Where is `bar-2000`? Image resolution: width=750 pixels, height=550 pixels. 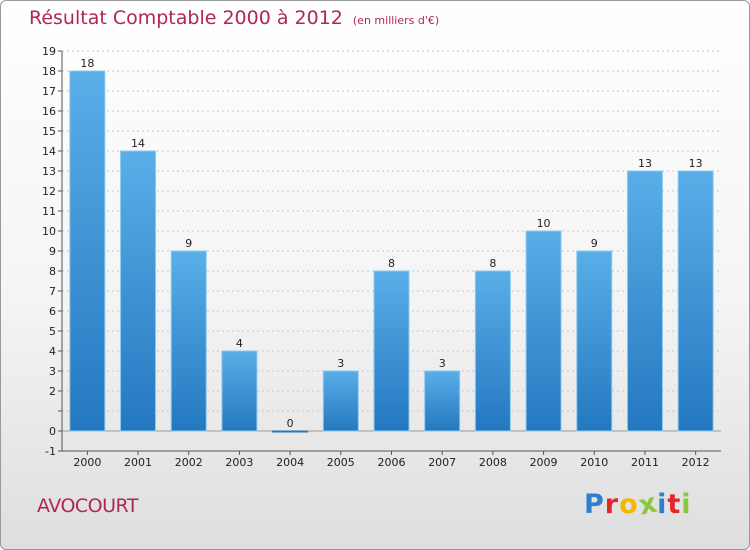
bar-2000 is located at coordinates (87, 251).